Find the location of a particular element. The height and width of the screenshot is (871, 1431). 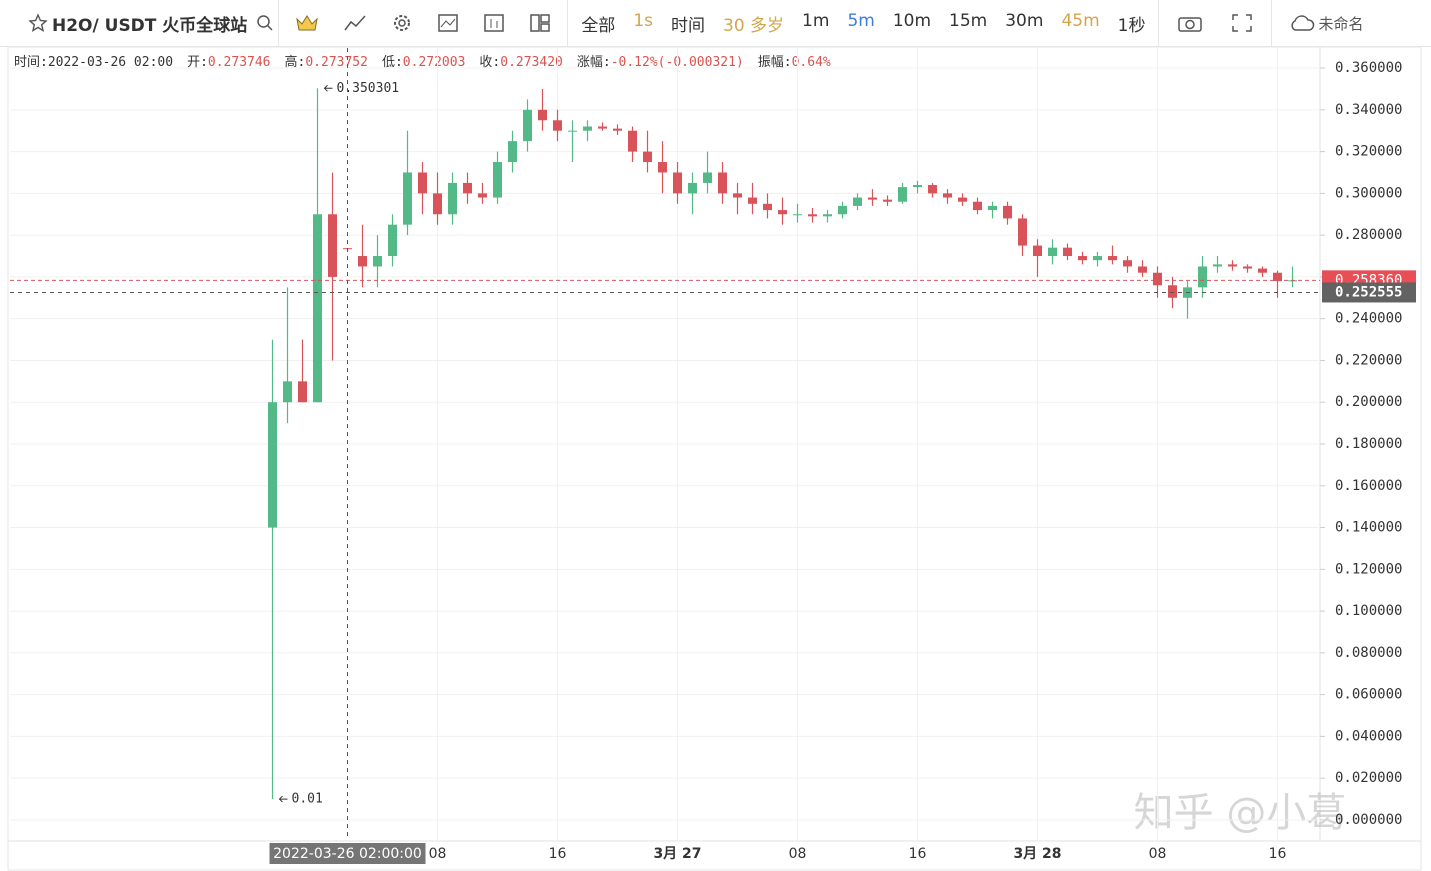

watermark: 知乎 @小葛 is located at coordinates (1240, 813).